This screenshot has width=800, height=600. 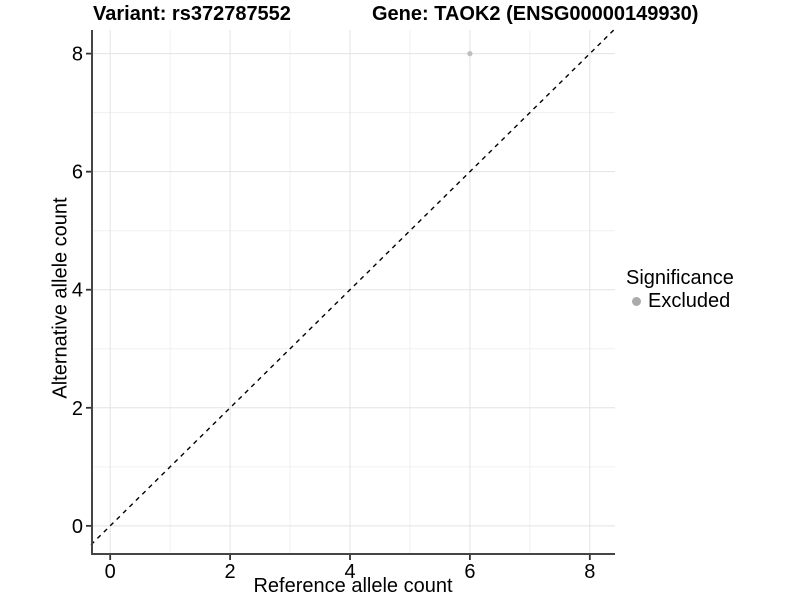 I want to click on x-tick-label: 8, so click(x=589, y=572).